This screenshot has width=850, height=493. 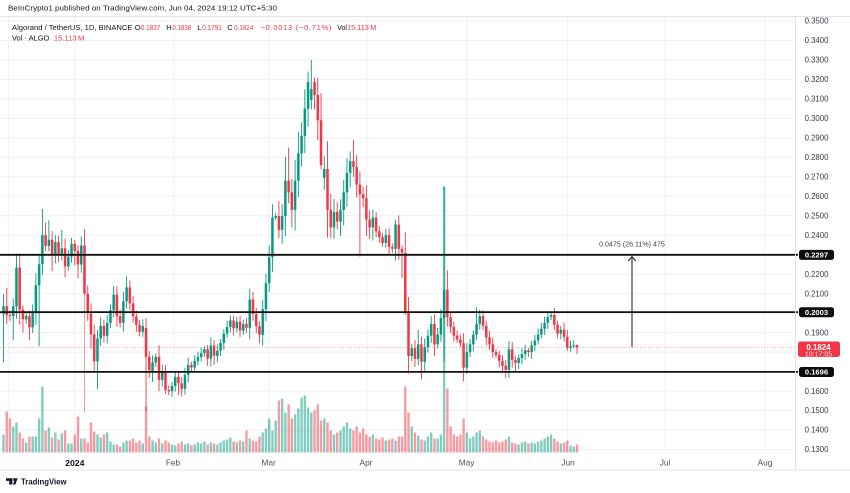 I want to click on svg-text: 0.1837, so click(x=150, y=27).